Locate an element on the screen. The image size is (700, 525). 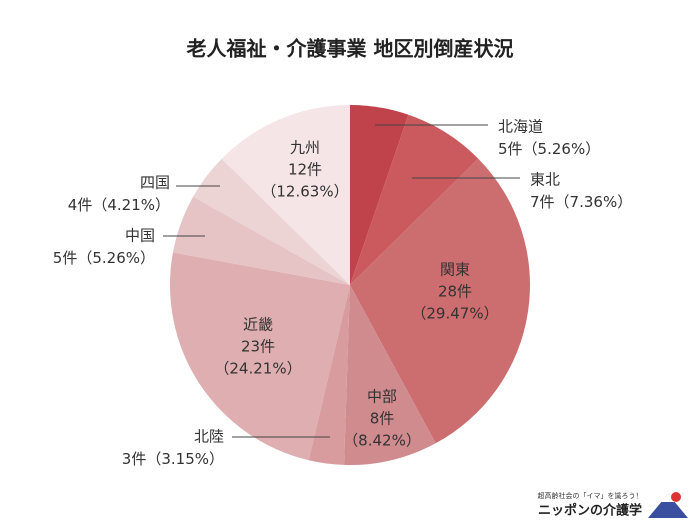
chart-title: 老人福祉・介護事業 地区別倒産状況 is located at coordinates (350, 49).